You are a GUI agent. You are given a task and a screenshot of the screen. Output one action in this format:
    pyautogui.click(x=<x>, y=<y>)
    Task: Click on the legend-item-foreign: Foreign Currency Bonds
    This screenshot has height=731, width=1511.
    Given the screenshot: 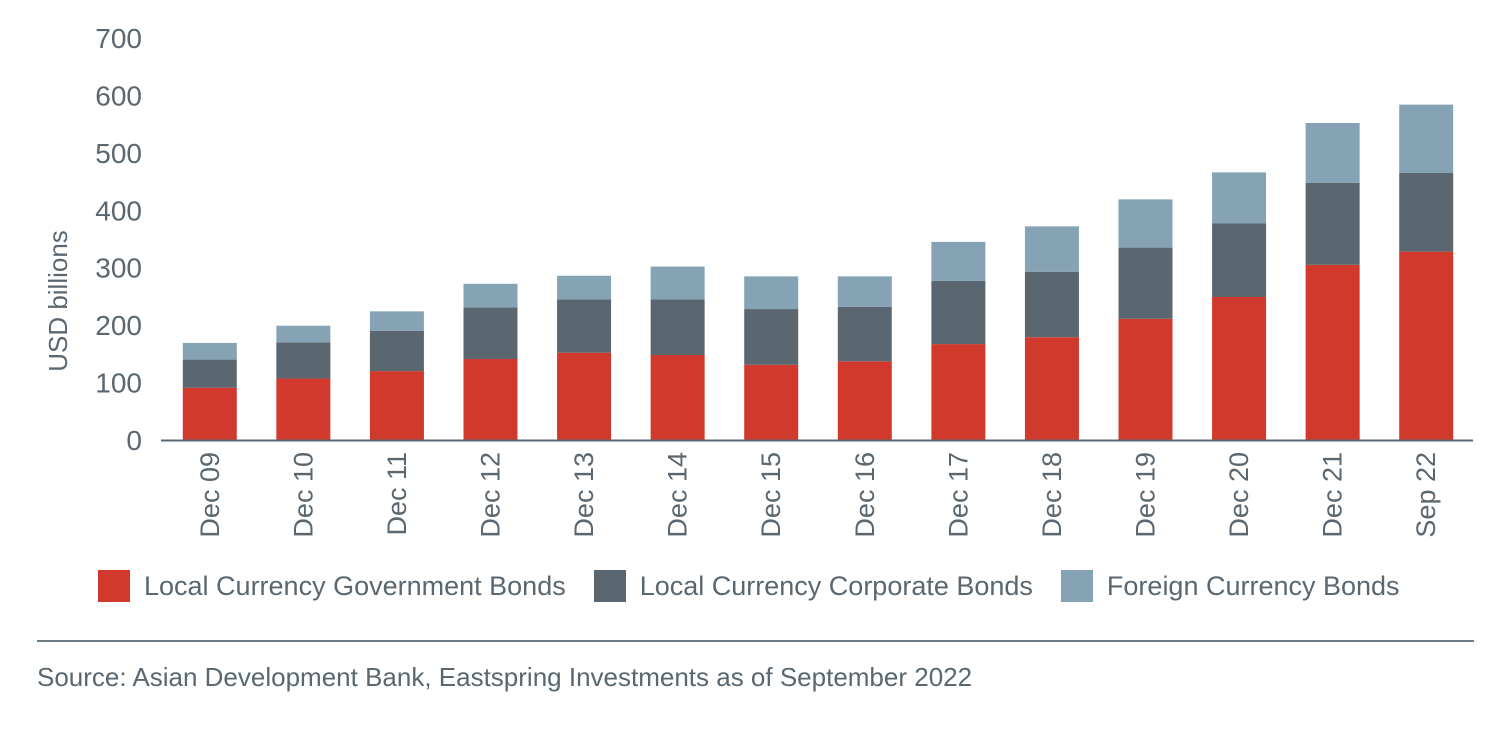 What is the action you would take?
    pyautogui.click(x=1230, y=586)
    